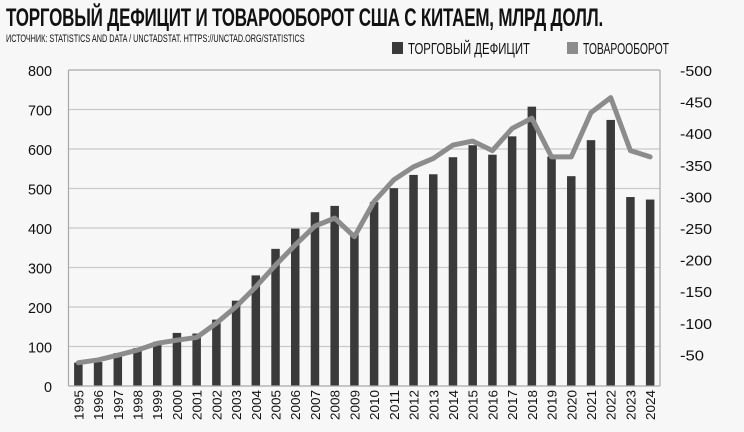  What do you see at coordinates (591, 263) in the screenshot?
I see `bar-deficit-2021` at bounding box center [591, 263].